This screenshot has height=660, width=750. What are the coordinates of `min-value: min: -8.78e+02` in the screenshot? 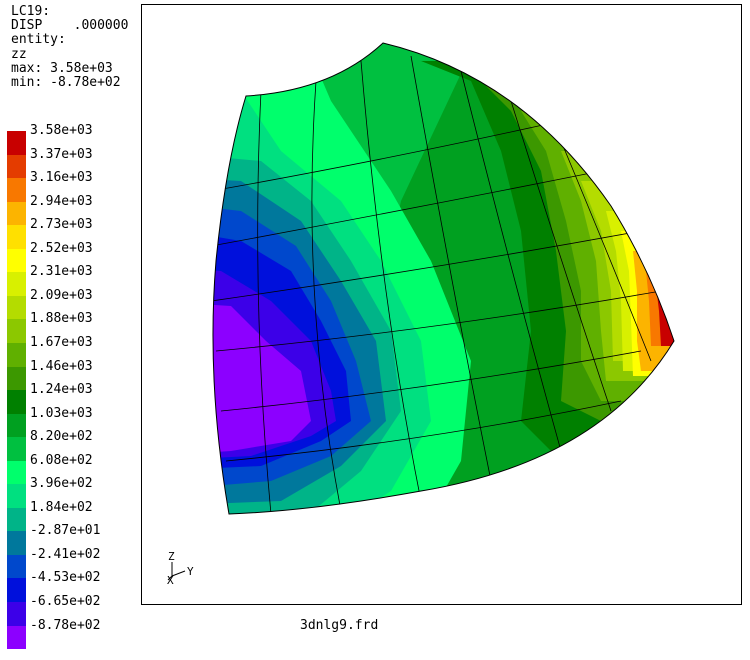 It's located at (66, 83).